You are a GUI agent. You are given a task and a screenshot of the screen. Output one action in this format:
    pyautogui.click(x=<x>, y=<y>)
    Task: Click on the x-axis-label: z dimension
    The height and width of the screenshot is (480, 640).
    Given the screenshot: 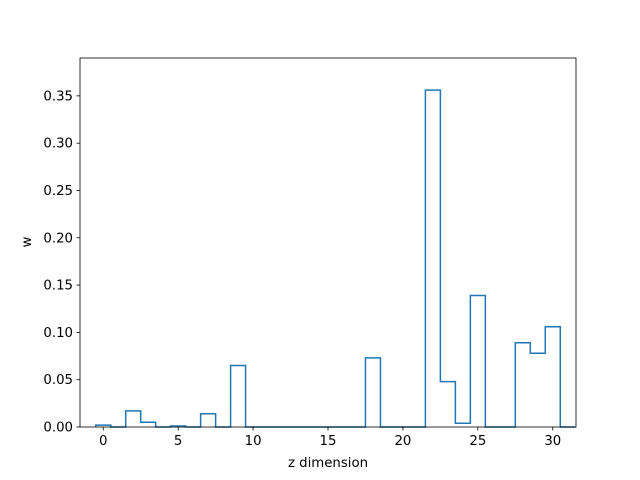 What is the action you would take?
    pyautogui.click(x=328, y=463)
    